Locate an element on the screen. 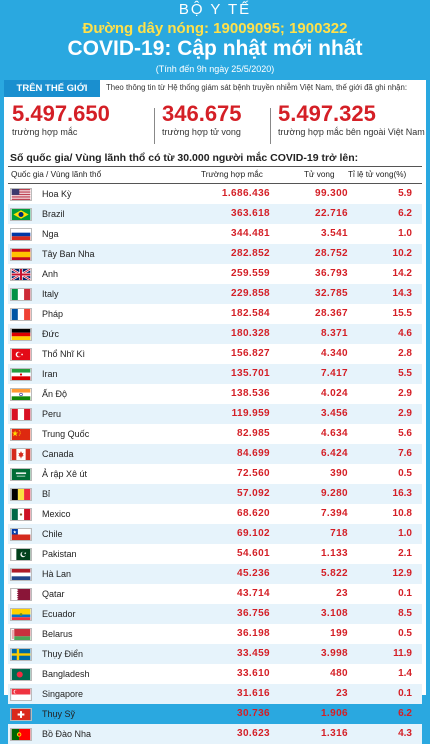 The image size is (430, 744). russia-flag-icon is located at coordinates (21, 234).